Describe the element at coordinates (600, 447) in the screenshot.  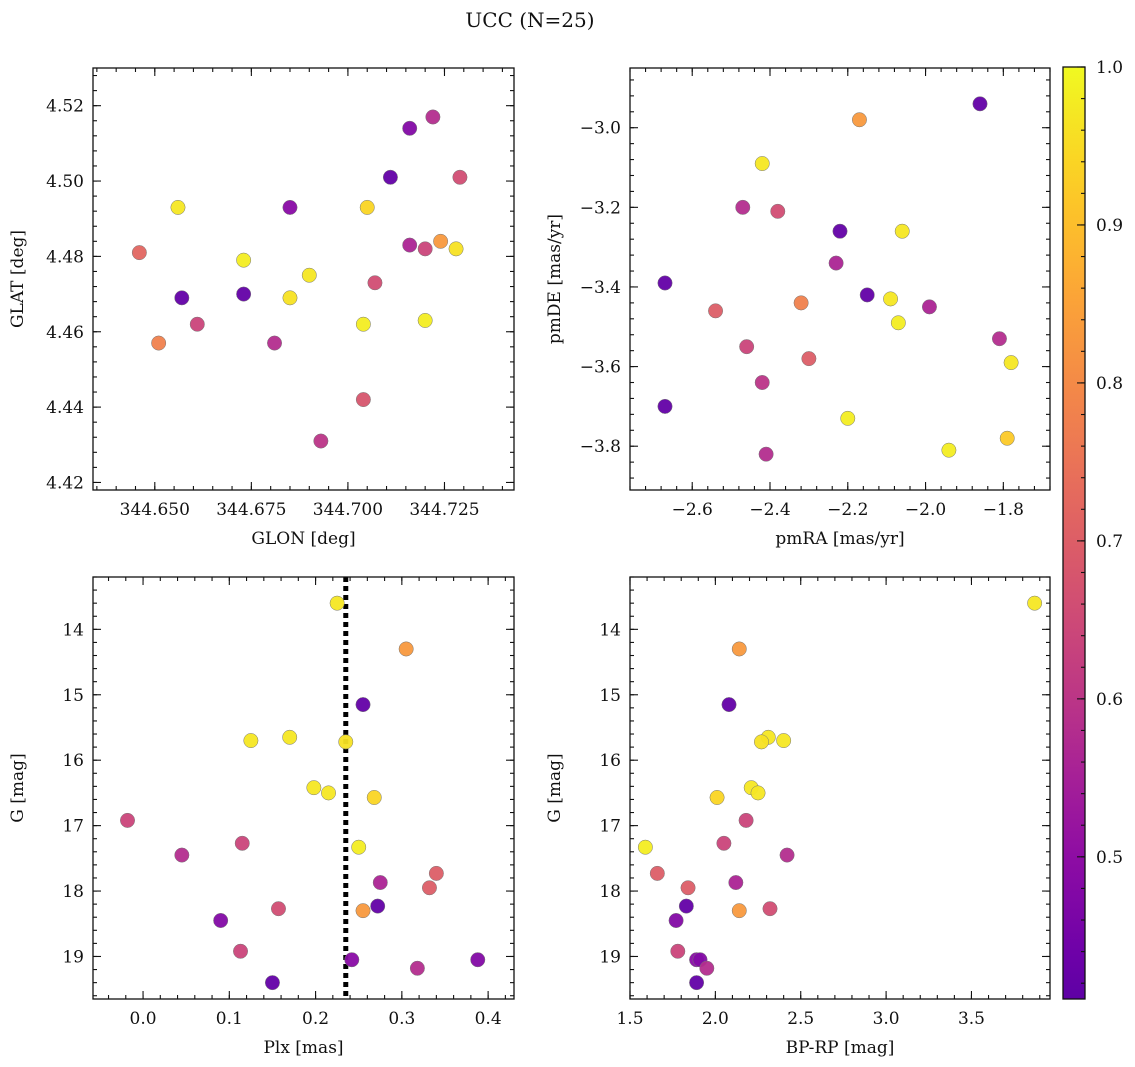
I see `y-tick-label: −3.8` at that location.